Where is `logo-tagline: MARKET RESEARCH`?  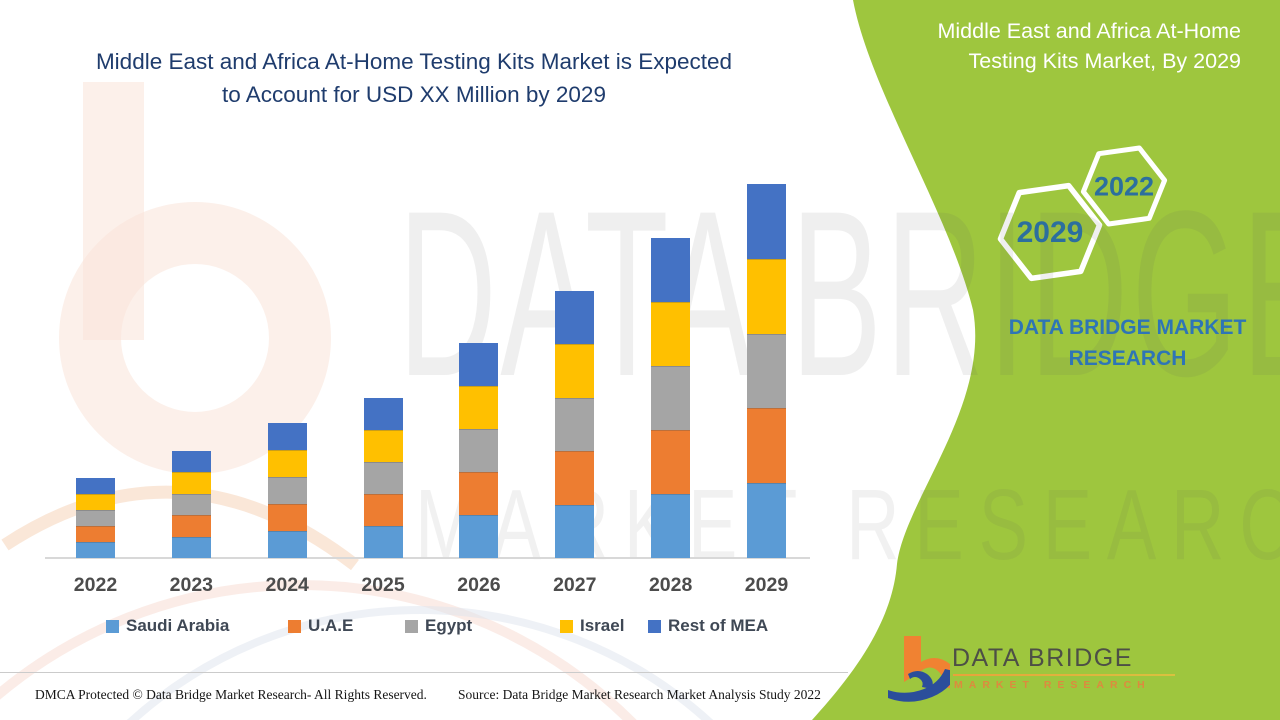 logo-tagline: MARKET RESEARCH is located at coordinates (1052, 685).